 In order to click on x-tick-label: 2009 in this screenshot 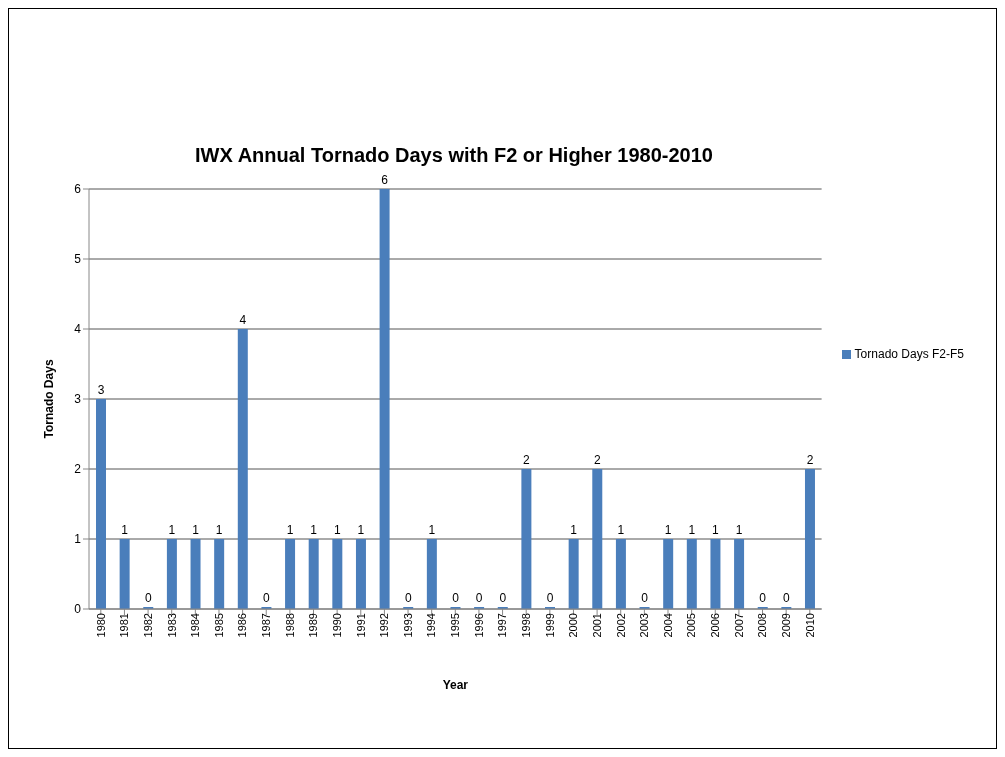, I will do `click(785, 625)`.